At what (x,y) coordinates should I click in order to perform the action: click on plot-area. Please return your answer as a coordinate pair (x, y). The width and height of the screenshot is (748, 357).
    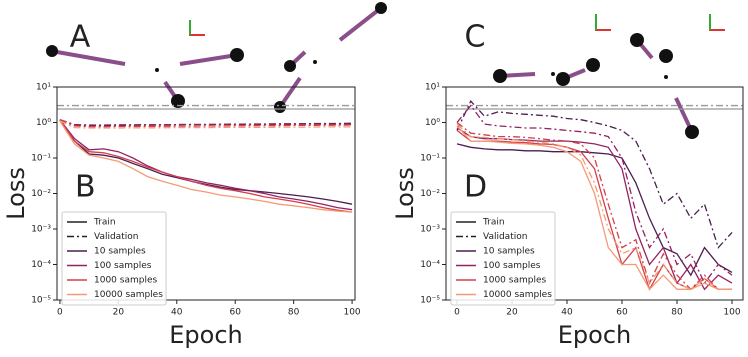
    Looking at the image, I should click on (206, 158).